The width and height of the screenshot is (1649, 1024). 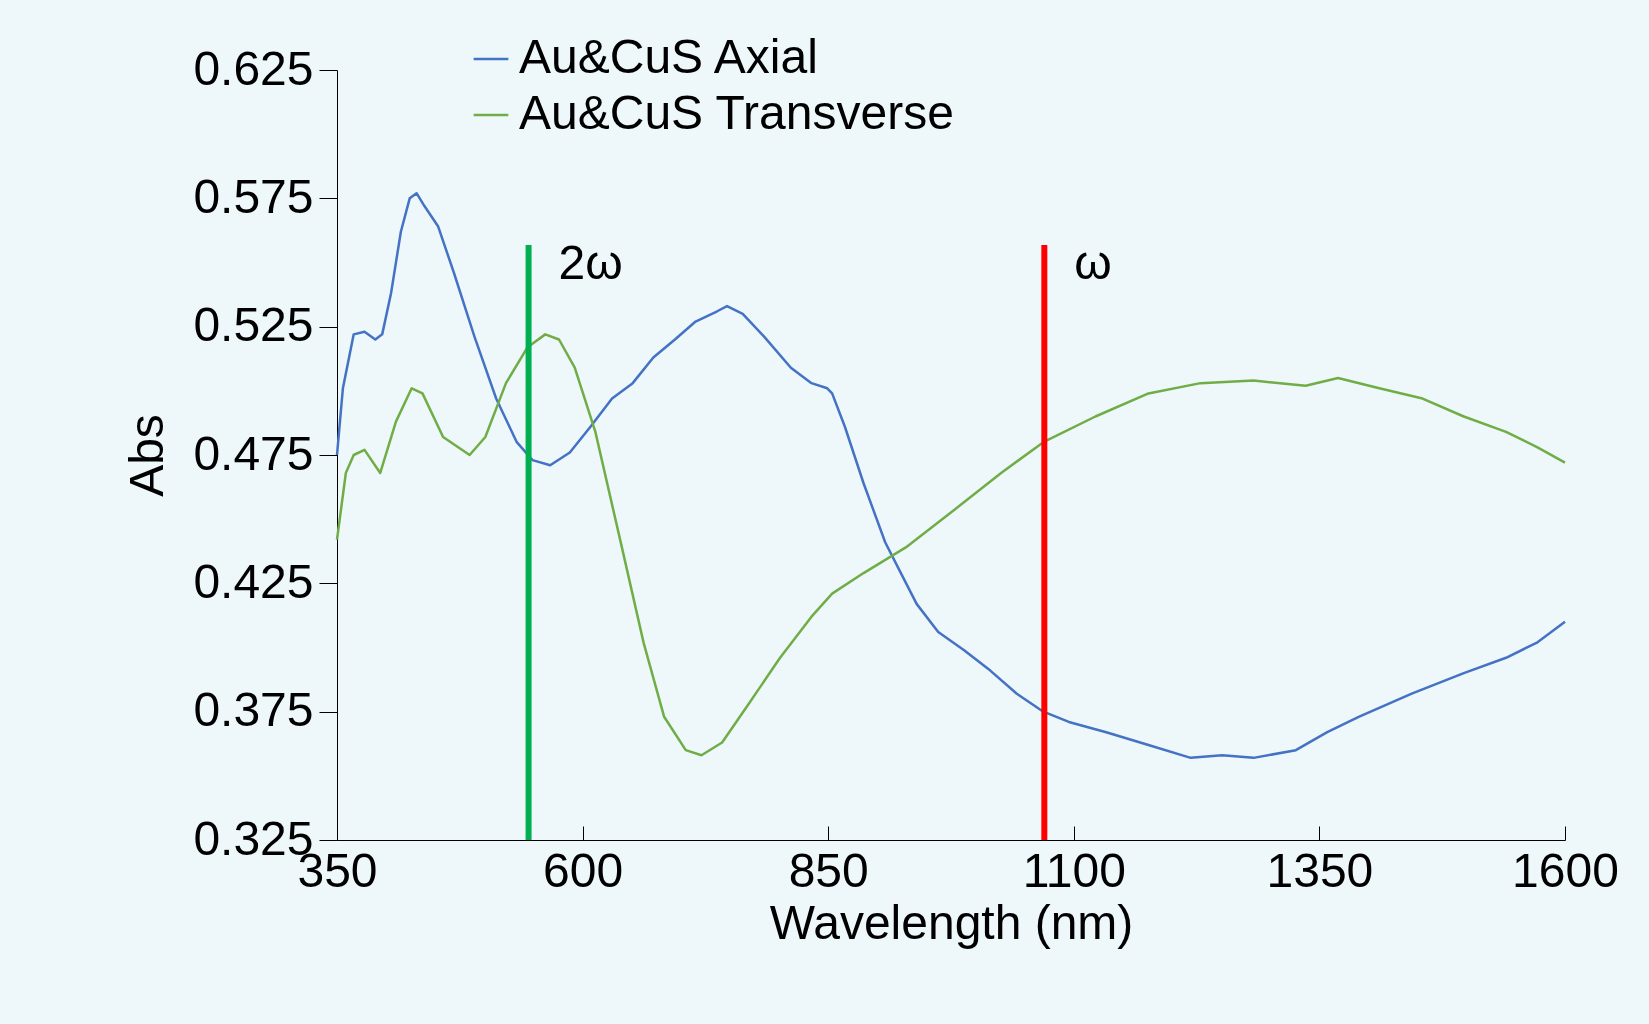 What do you see at coordinates (1320, 870) in the screenshot?
I see `x-tick-label: 1350` at bounding box center [1320, 870].